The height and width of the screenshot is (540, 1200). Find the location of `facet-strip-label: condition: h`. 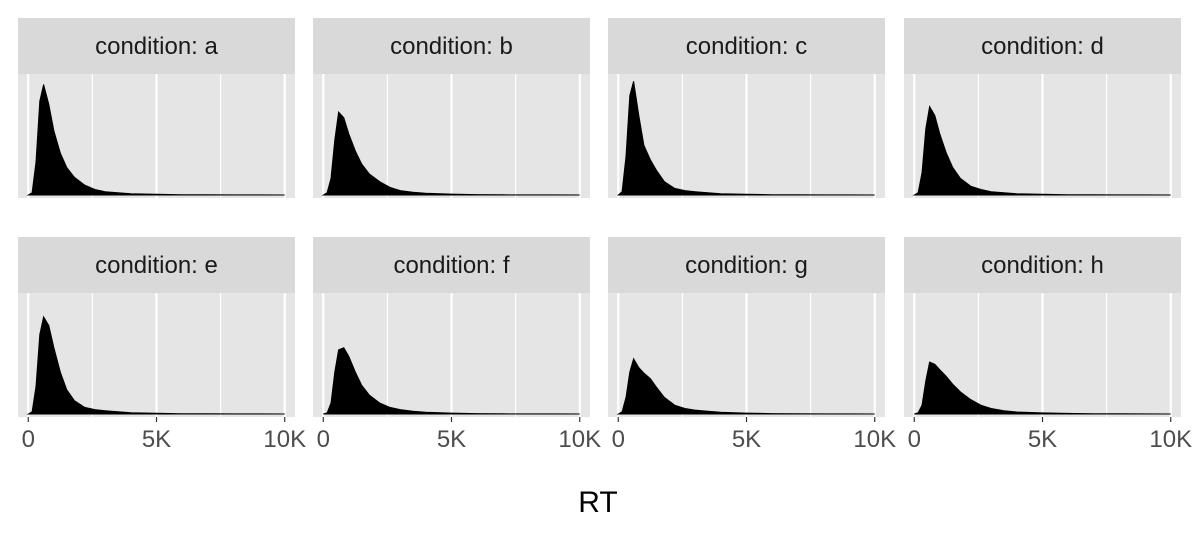

facet-strip-label: condition: h is located at coordinates (1042, 265).